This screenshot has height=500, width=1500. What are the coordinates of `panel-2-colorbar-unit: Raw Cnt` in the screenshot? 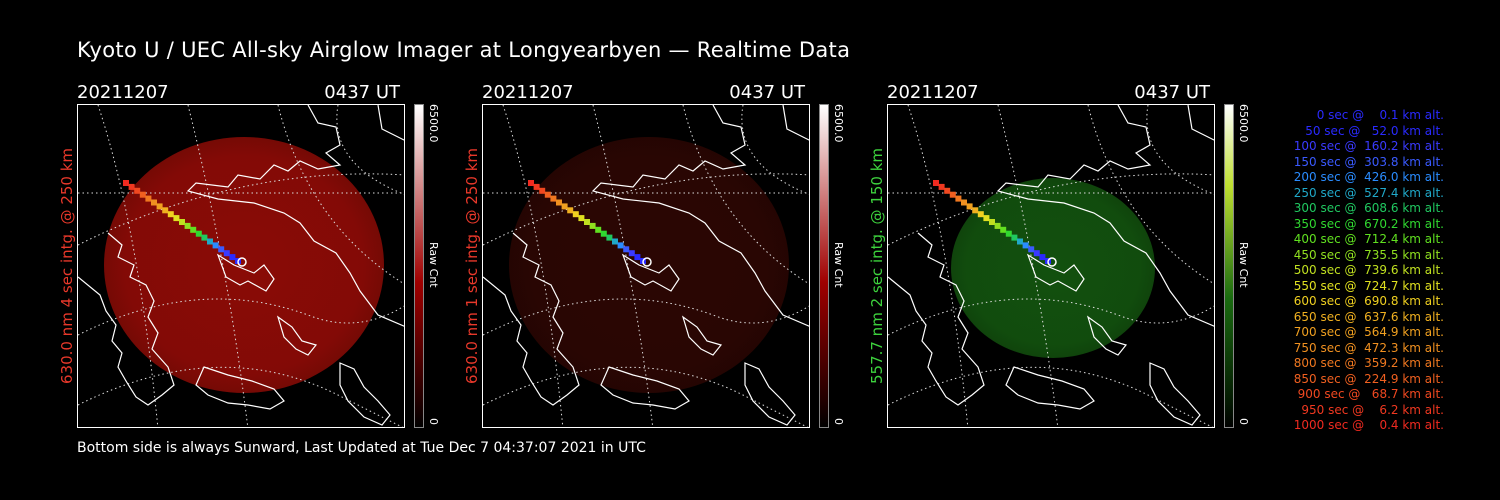 It's located at (838, 265).